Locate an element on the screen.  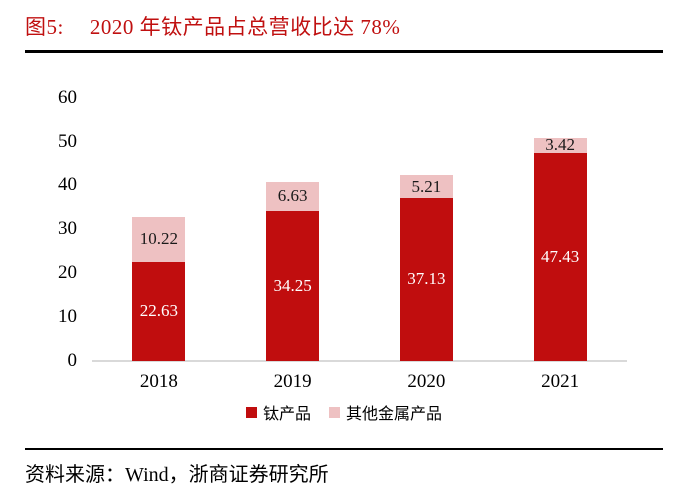
bar-value-label: 6.63 is located at coordinates (292, 196).